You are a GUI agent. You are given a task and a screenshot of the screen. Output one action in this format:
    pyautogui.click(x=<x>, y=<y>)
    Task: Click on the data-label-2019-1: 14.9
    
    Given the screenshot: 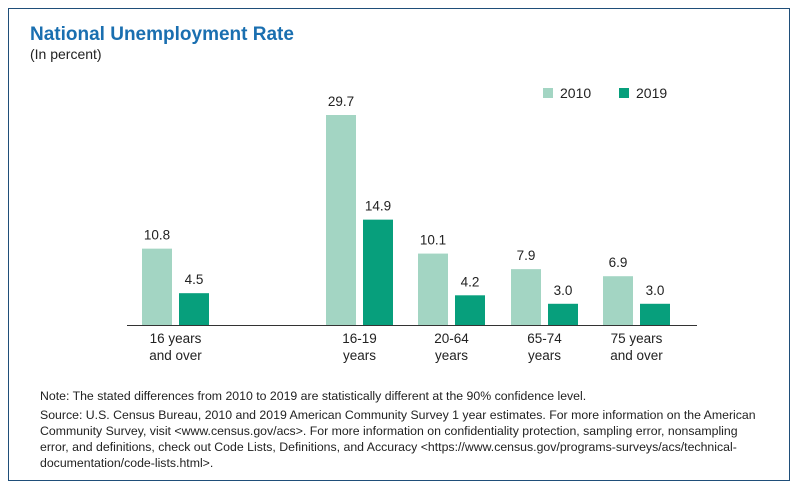 What is the action you would take?
    pyautogui.click(x=378, y=206)
    